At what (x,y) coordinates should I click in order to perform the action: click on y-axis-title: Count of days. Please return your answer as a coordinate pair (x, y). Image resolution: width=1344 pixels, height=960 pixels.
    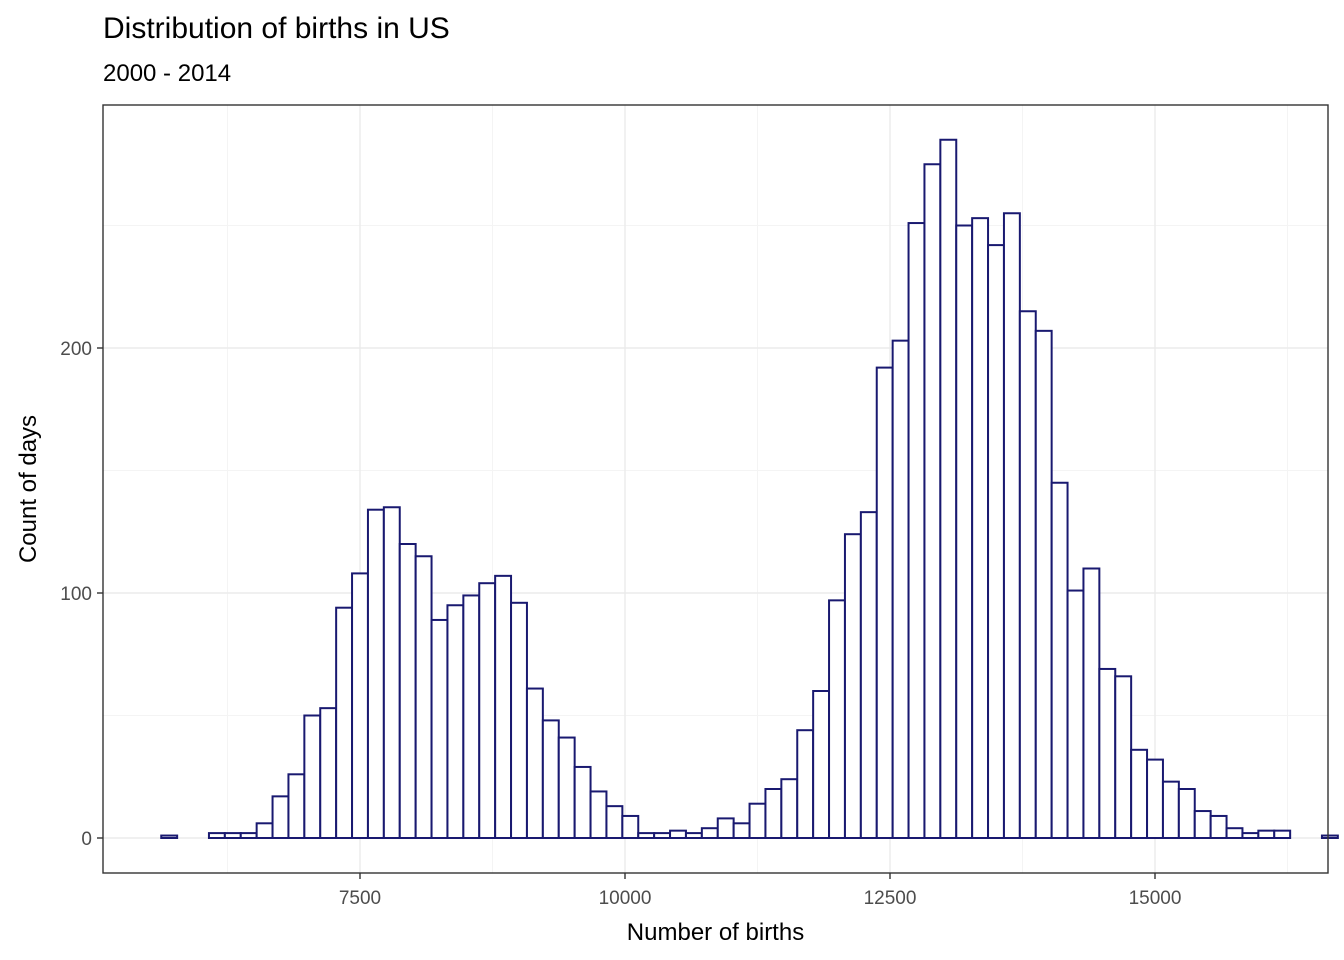
    Looking at the image, I should click on (28, 489).